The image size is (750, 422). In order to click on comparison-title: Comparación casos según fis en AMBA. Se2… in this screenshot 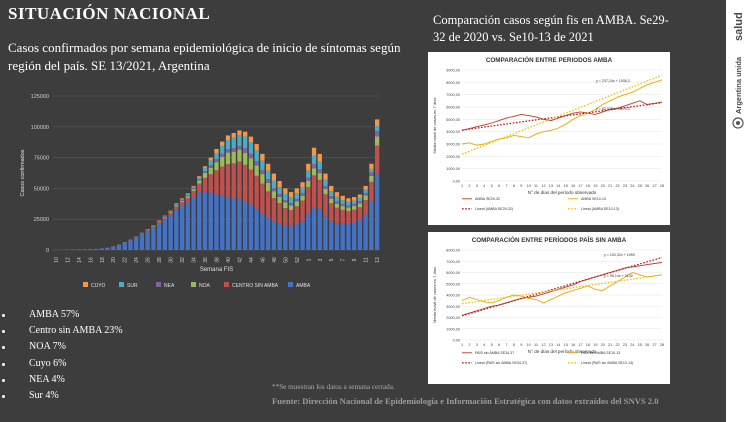, I will do `click(551, 28)`.